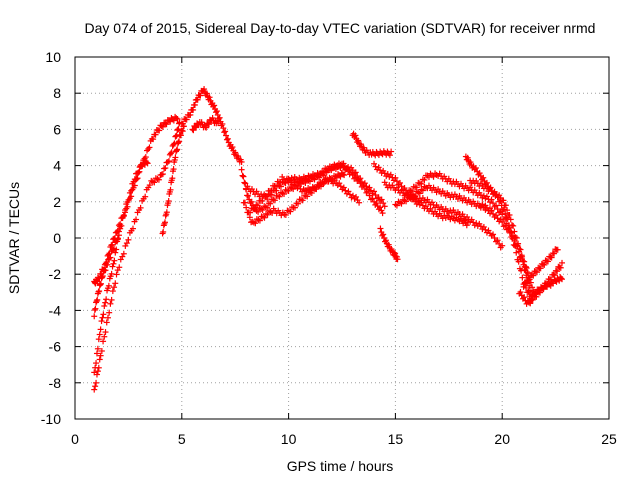 The width and height of the screenshot is (640, 480). Describe the element at coordinates (55, 310) in the screenshot. I see `y-tick-label: -4` at that location.